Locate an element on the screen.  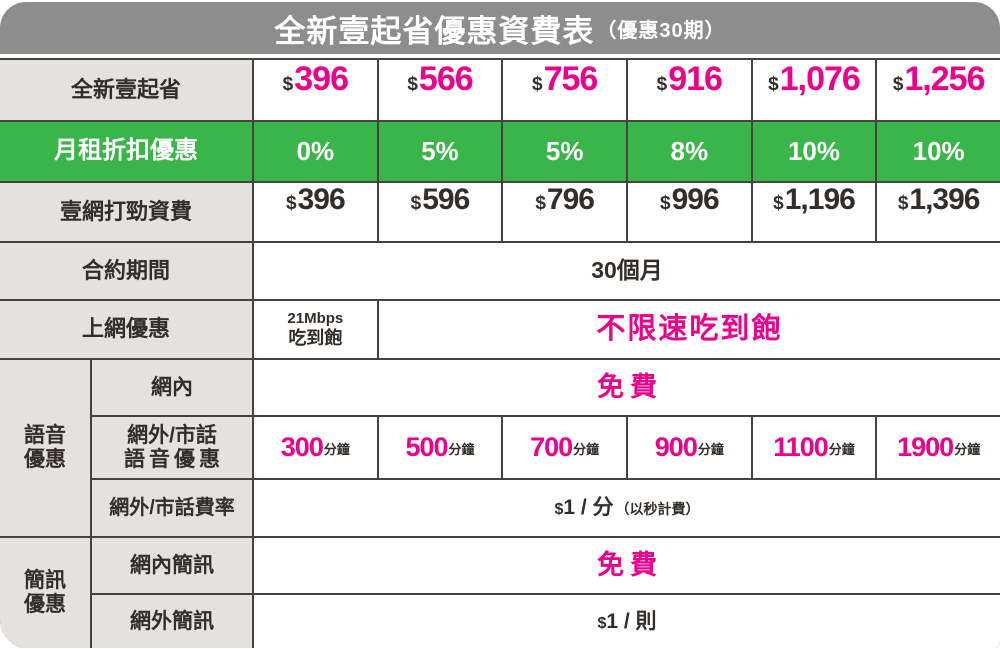
voice-minutes-value: 900 is located at coordinates (676, 447).